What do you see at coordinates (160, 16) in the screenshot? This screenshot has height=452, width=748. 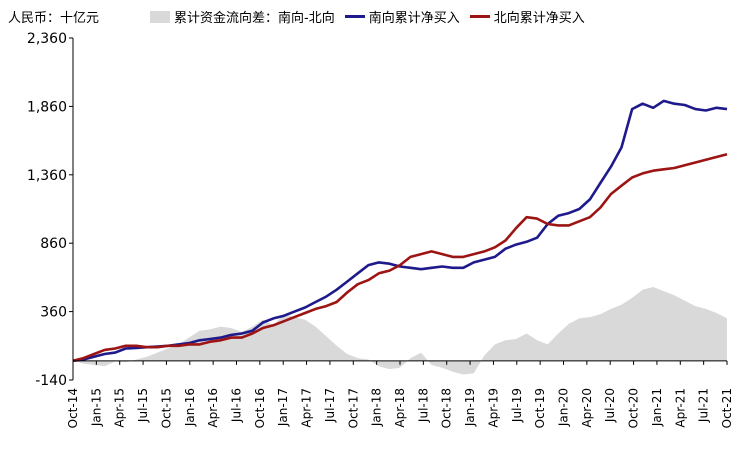 I see `legend-swatch-area` at bounding box center [160, 16].